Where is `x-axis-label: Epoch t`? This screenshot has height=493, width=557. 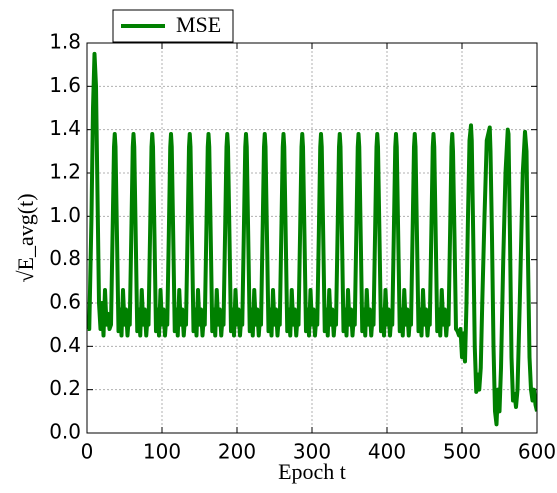 x-axis-label: Epoch t is located at coordinates (312, 471).